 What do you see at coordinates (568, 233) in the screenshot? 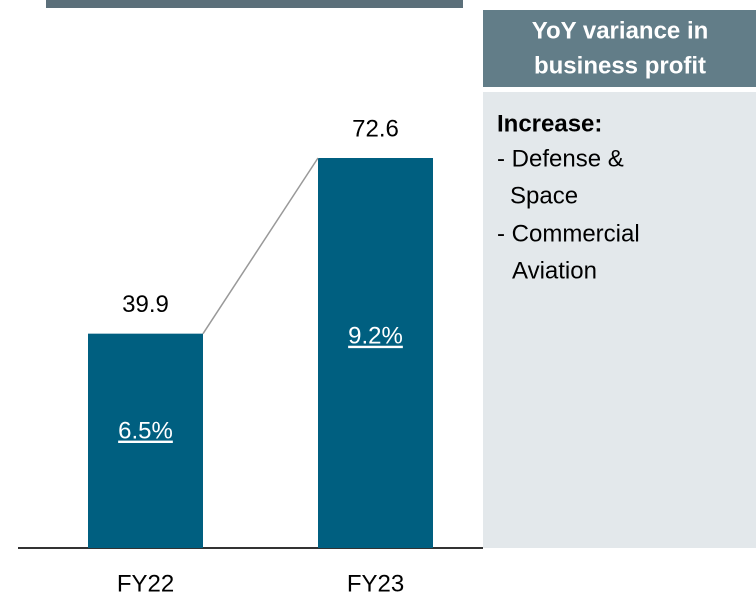
I see `panel-line: - Commercial` at bounding box center [568, 233].